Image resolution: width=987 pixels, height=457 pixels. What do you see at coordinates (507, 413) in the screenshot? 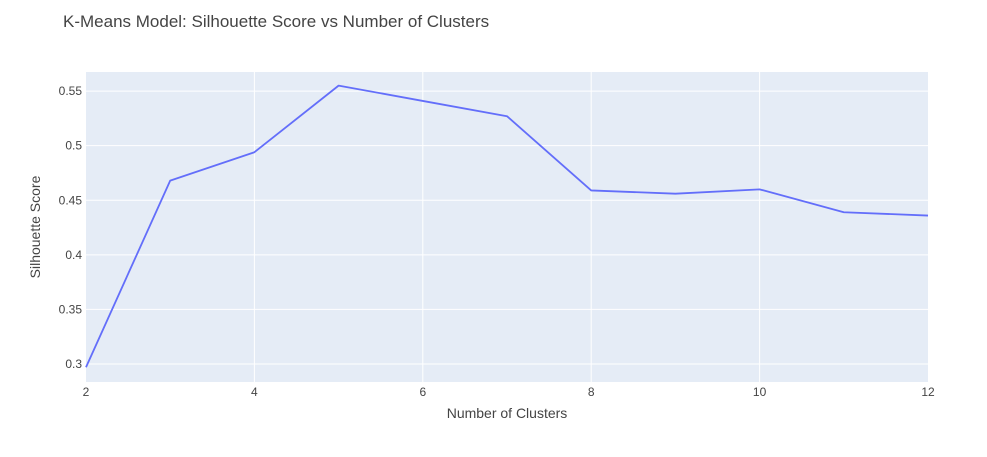
I see `x-axis-title: Number of Clusters` at bounding box center [507, 413].